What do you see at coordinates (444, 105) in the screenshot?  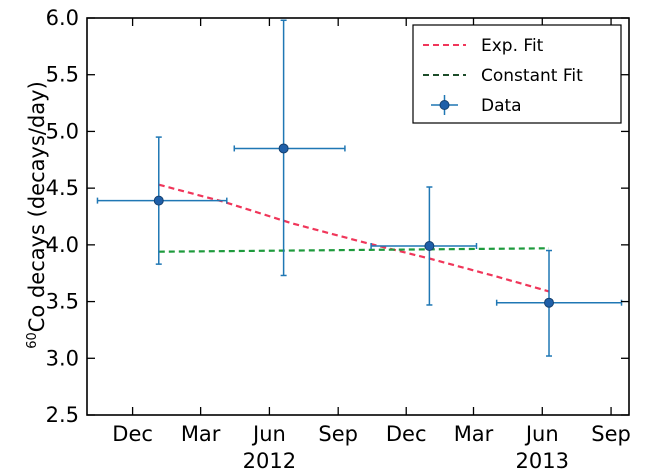 I see `legend-data-swatch-marker` at bounding box center [444, 105].